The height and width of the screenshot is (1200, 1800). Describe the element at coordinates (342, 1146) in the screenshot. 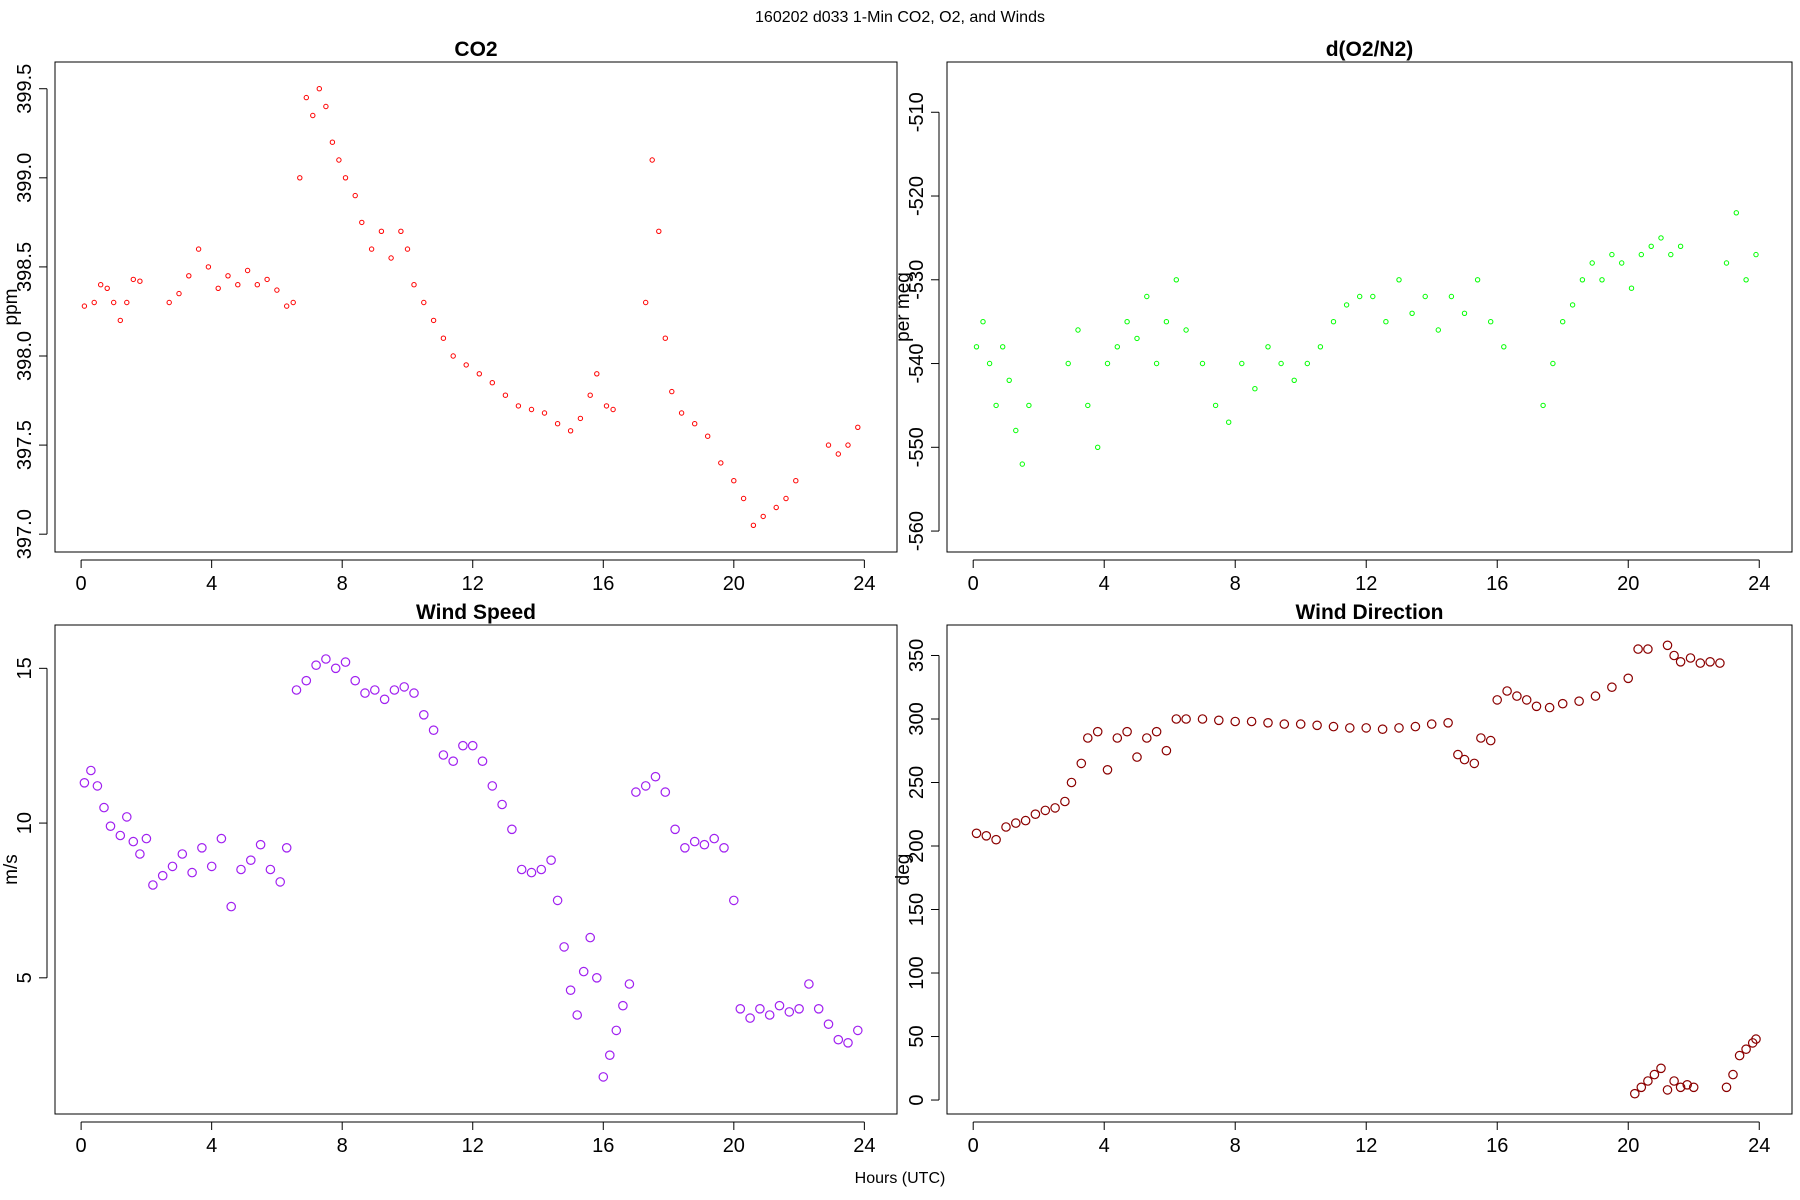

I see `wind-speed-x-tick-label: 8` at that location.